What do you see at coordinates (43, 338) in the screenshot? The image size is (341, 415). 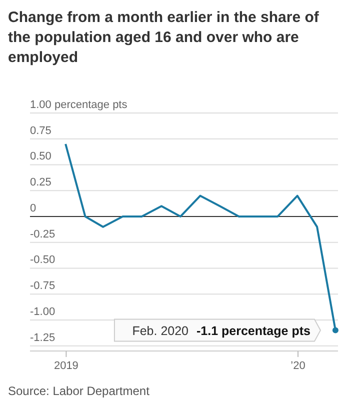 I see `y-tick-label: -1.25` at bounding box center [43, 338].